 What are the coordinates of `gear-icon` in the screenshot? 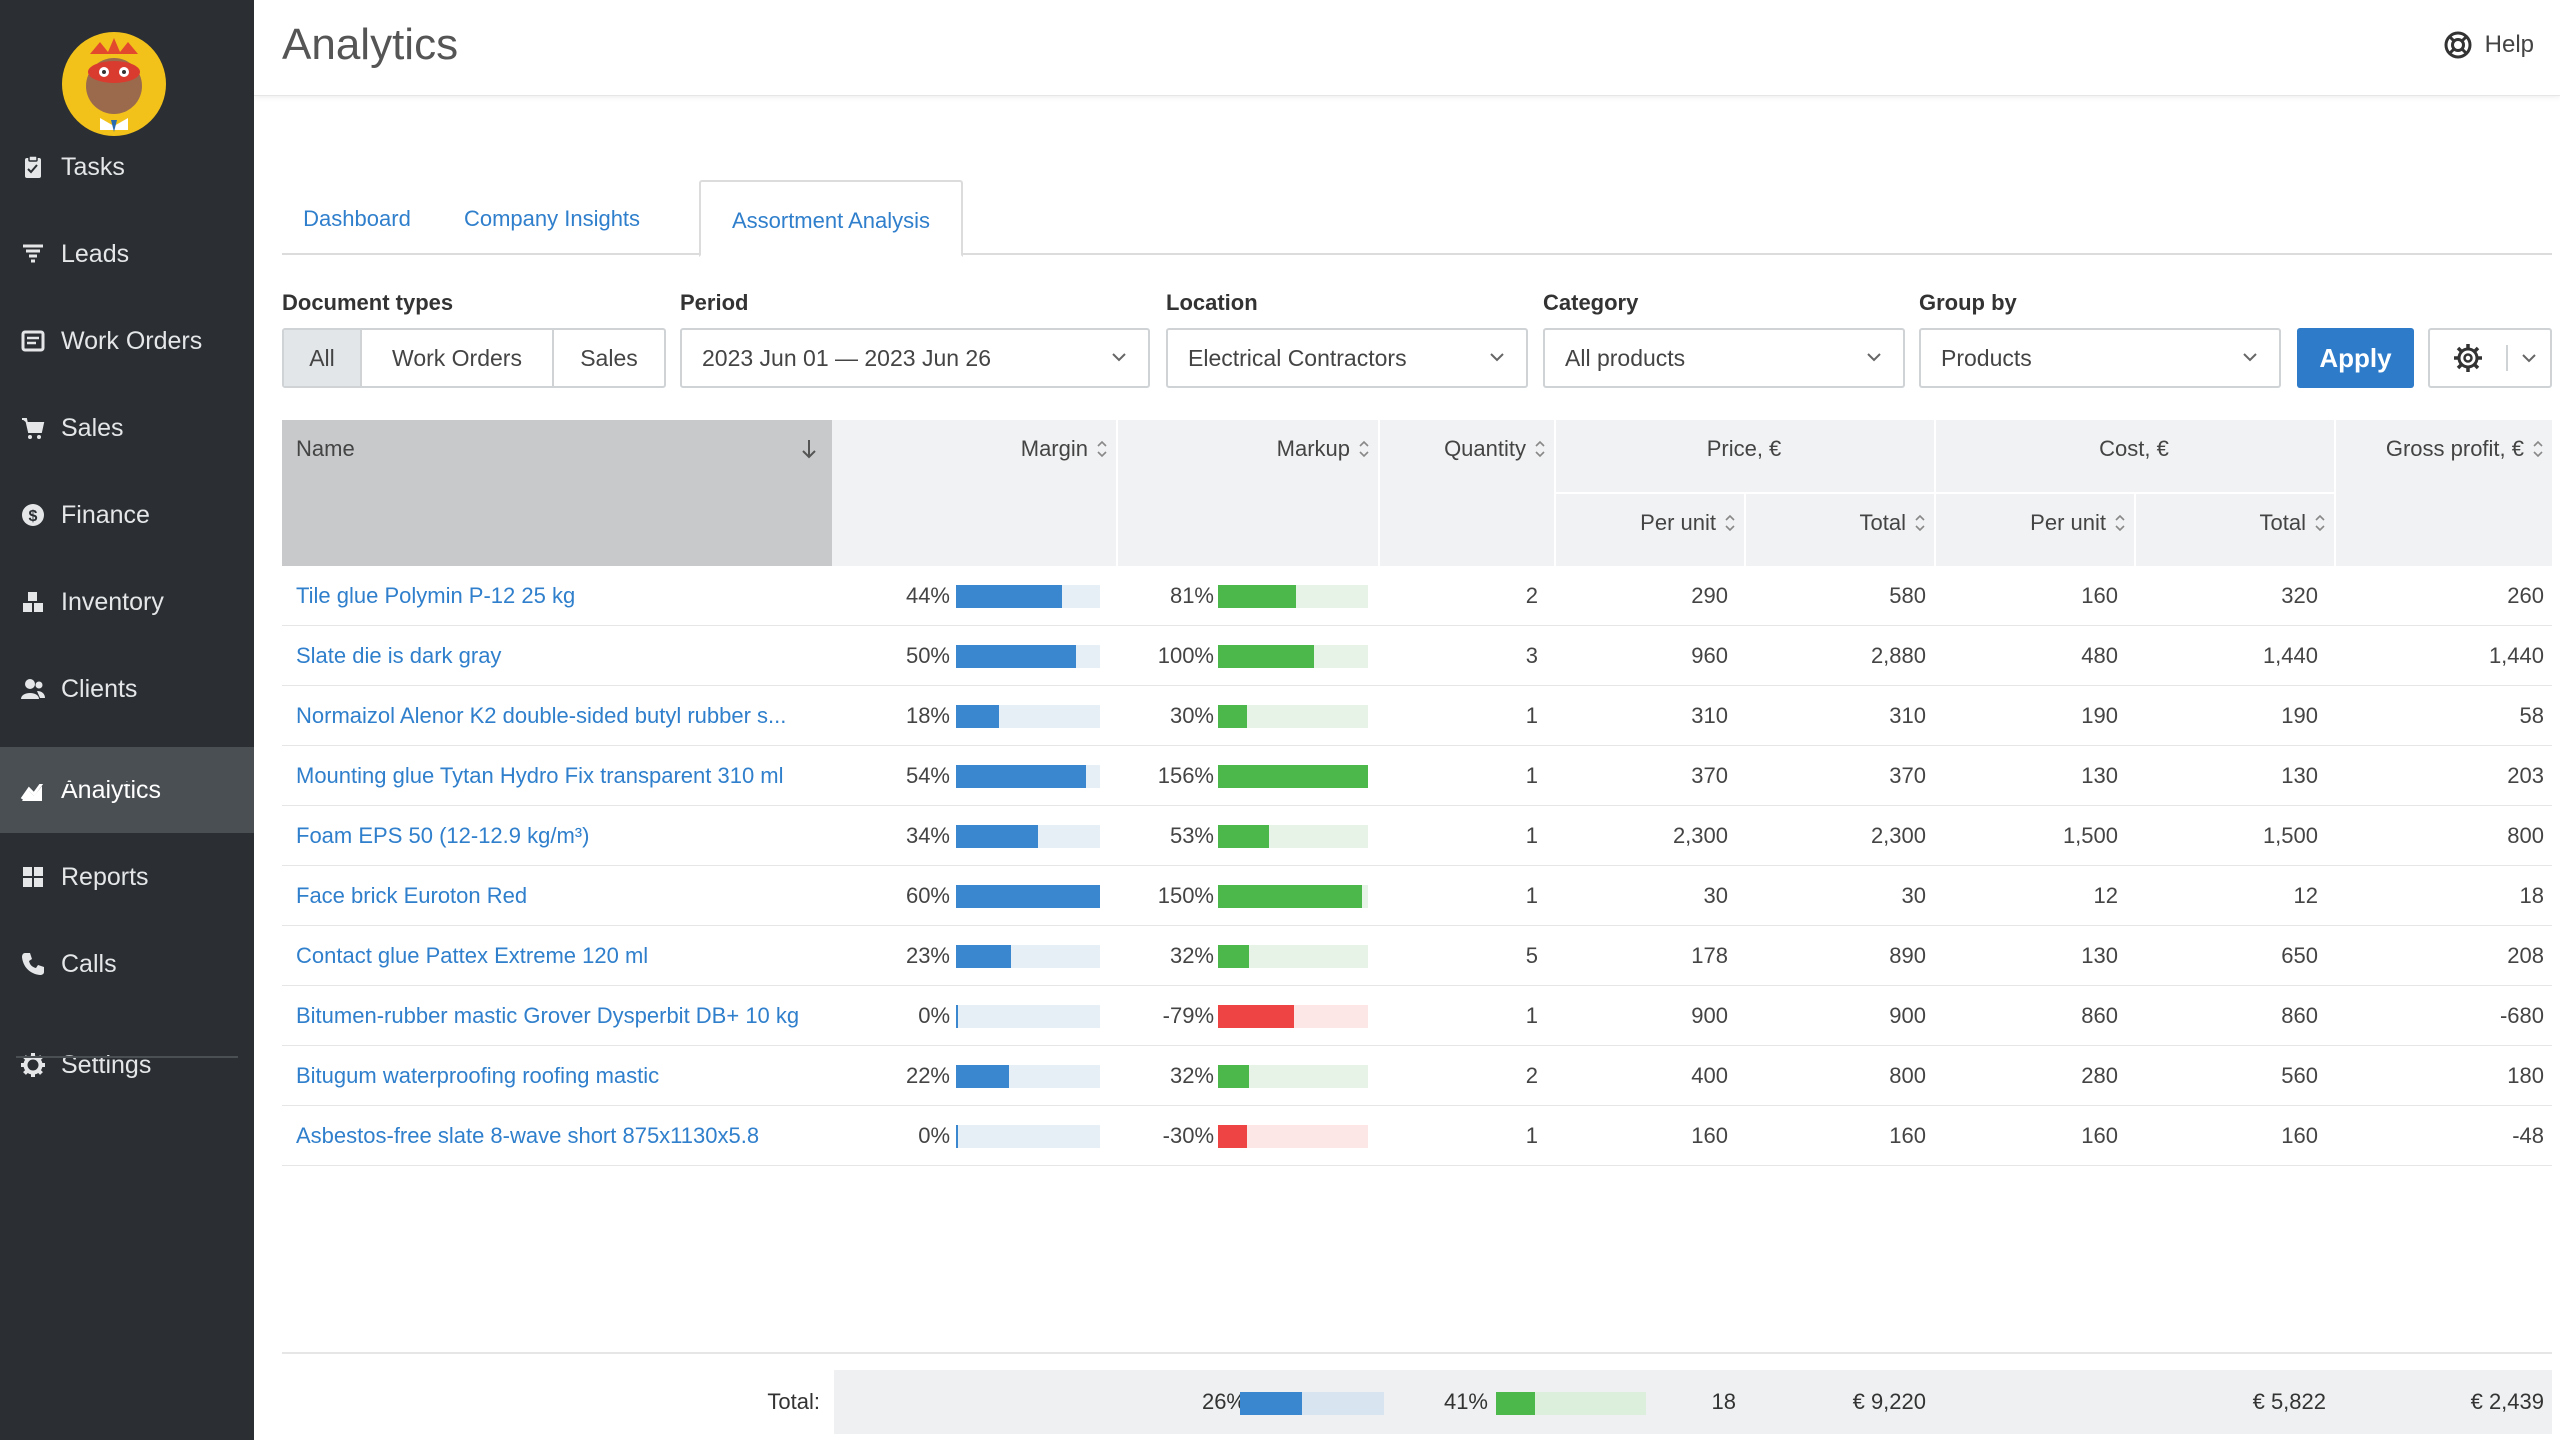 It's located at (2468, 358).